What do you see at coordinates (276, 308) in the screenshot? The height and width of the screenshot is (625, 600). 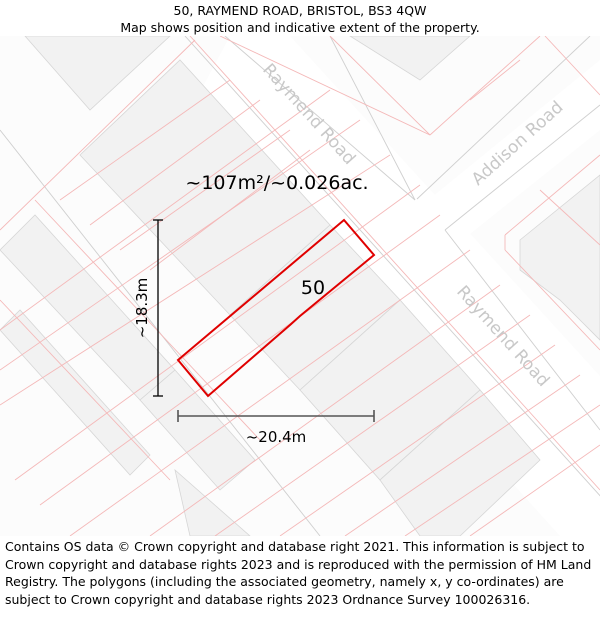 I see `property-outline` at bounding box center [276, 308].